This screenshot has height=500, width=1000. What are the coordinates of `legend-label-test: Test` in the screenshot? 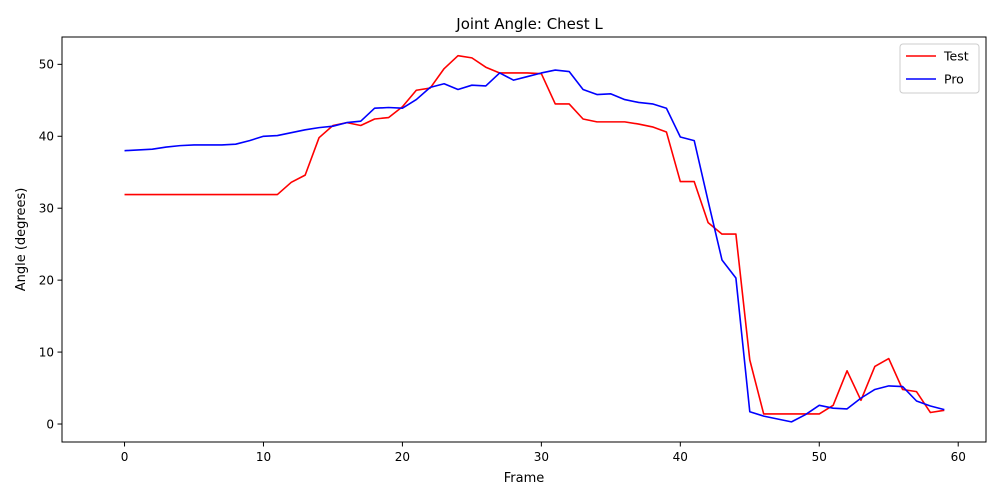 It's located at (956, 56).